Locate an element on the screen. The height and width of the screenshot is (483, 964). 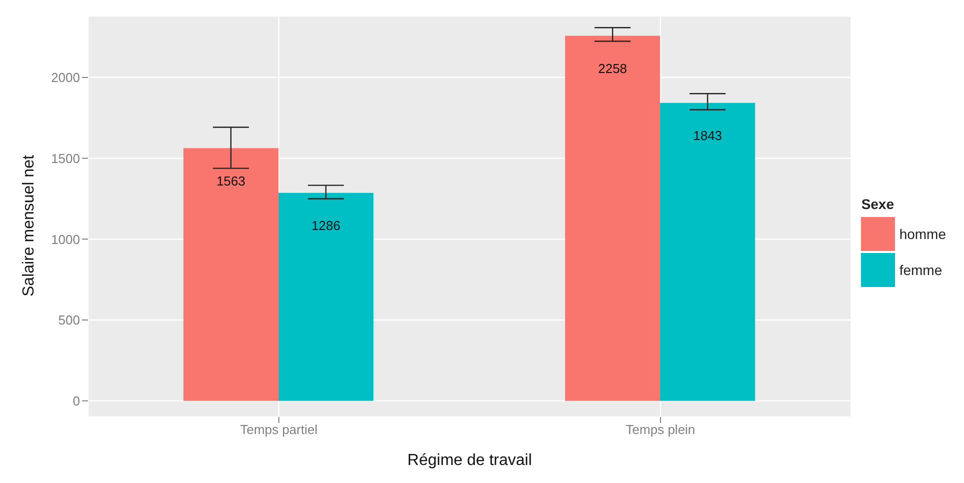
x-tick-label: Temps partiel is located at coordinates (279, 430).